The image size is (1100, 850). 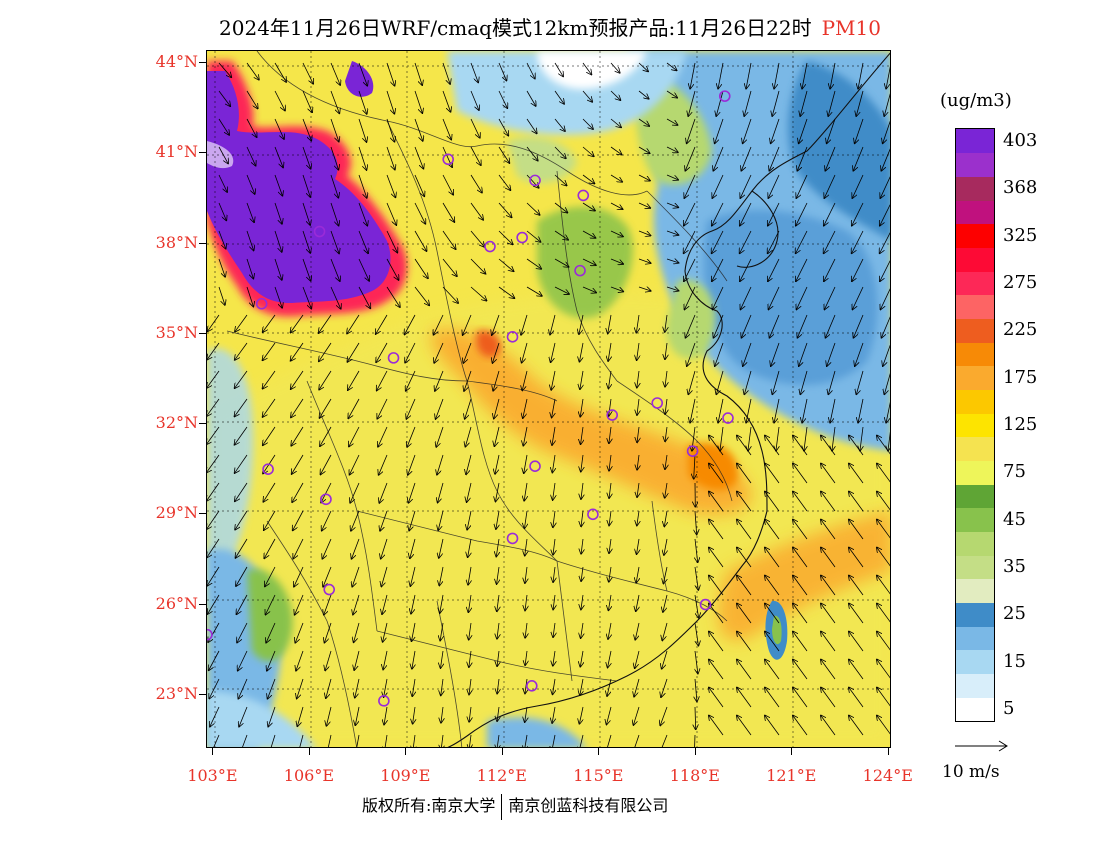 I want to click on lon-label: 106°E, so click(x=309, y=775).